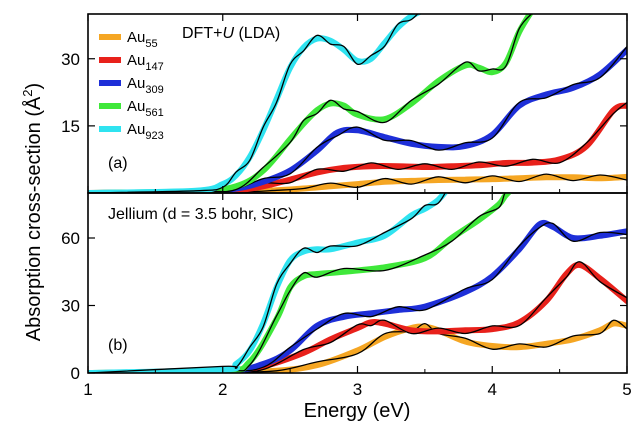 Image resolution: width=634 pixels, height=429 pixels. What do you see at coordinates (357, 389) in the screenshot?
I see `x-tick-label: 3` at bounding box center [357, 389].